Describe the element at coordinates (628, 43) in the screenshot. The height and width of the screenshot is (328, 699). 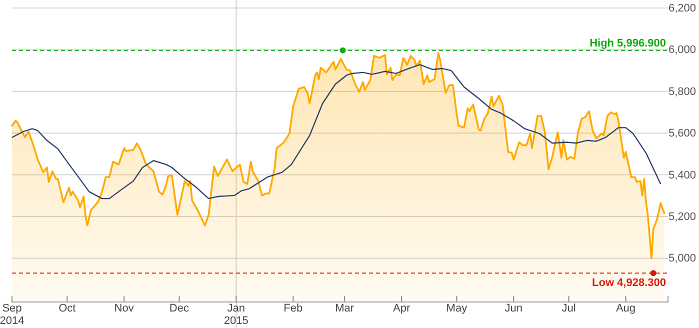
I see `ref-line-label: High 5,996.900` at that location.